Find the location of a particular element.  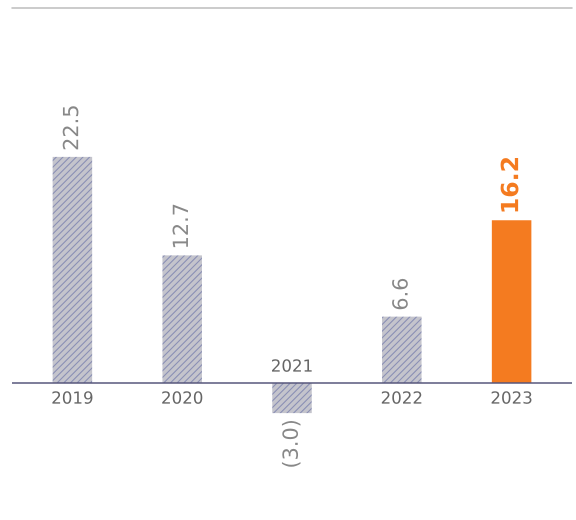

data-label: 6.6 is located at coordinates (400, 294).